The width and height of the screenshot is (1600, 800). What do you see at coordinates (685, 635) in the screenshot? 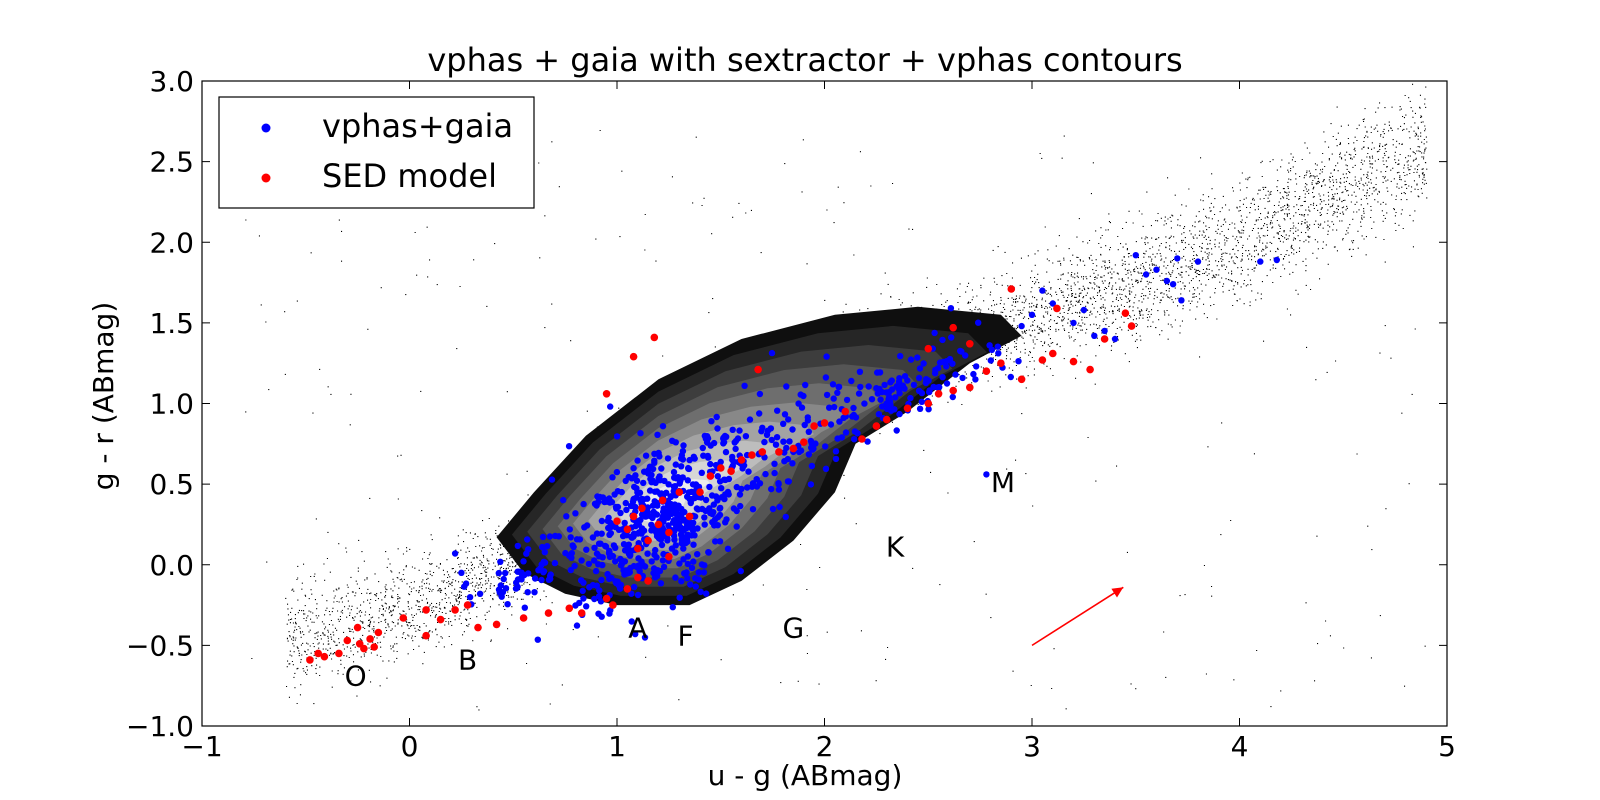
I see `spectral-type-f: F` at bounding box center [685, 635].